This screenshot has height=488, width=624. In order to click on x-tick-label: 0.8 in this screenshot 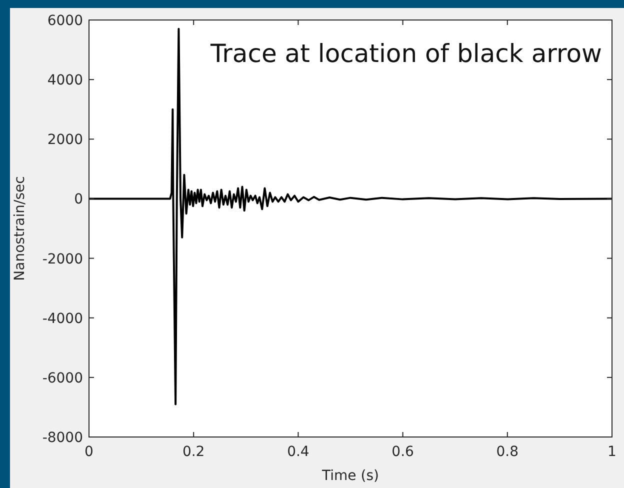, I will do `click(507, 452)`.